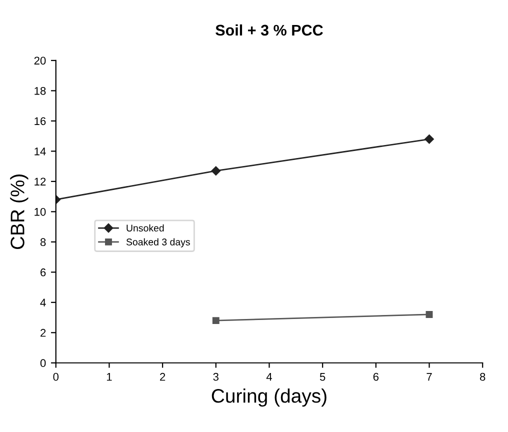 This screenshot has width=508, height=432. Describe the element at coordinates (56, 376) in the screenshot. I see `x-tick-label: 0` at that location.